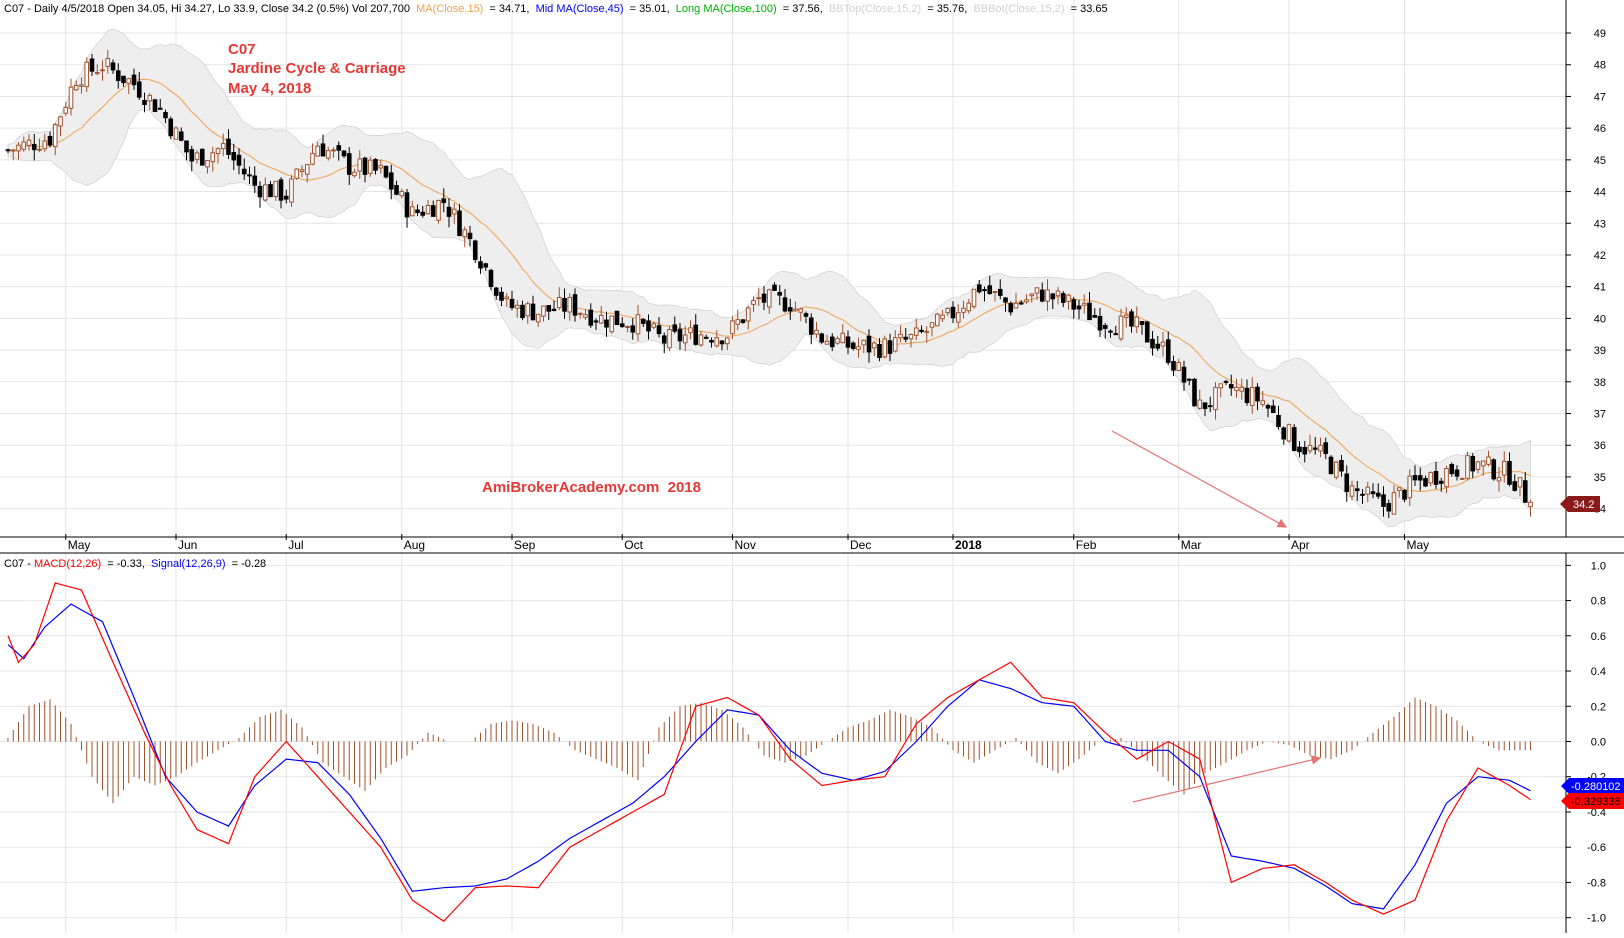 The image size is (1624, 938). What do you see at coordinates (1089, 9) in the screenshot?
I see `header-bbbot-value: = 33.65` at bounding box center [1089, 9].